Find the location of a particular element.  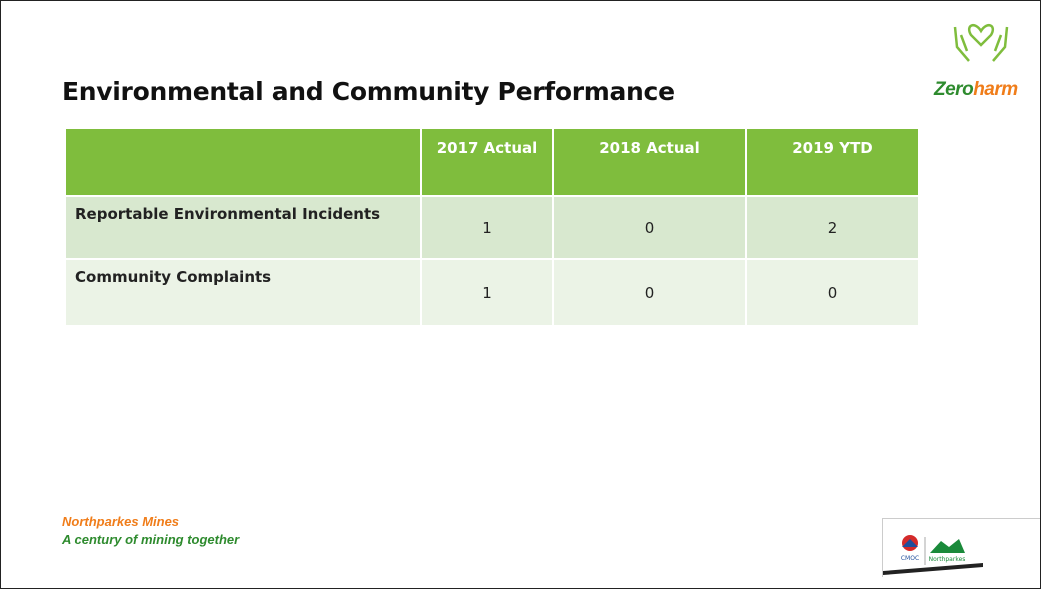

logo-icon is located at coordinates (981, 42).